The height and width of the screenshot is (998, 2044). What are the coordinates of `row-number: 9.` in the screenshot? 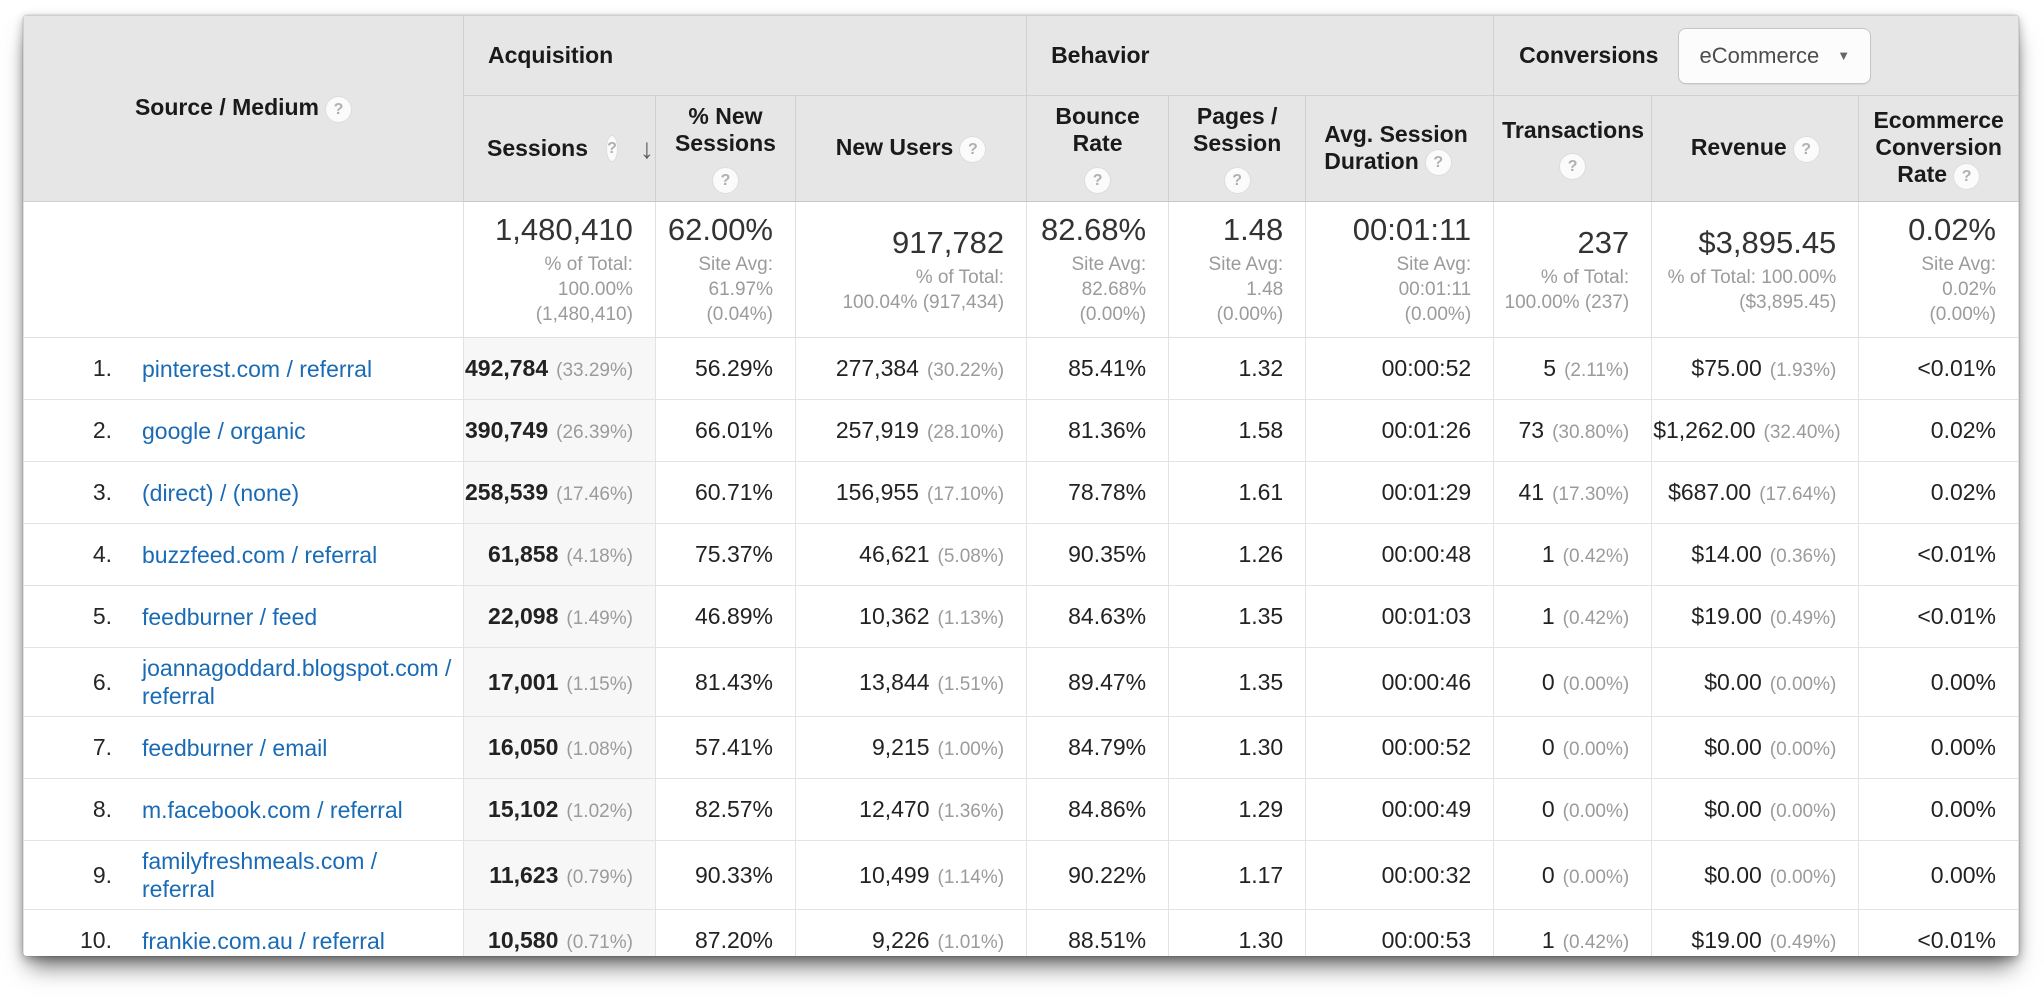 It's located at (102, 874).